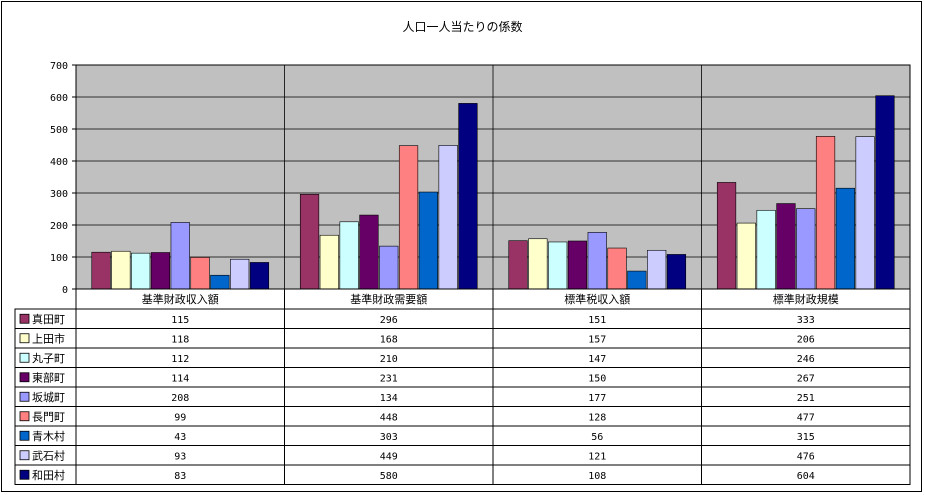 Image resolution: width=925 pixels, height=495 pixels. What do you see at coordinates (180, 299) in the screenshot?
I see `category-label: 基準財政収入額` at bounding box center [180, 299].